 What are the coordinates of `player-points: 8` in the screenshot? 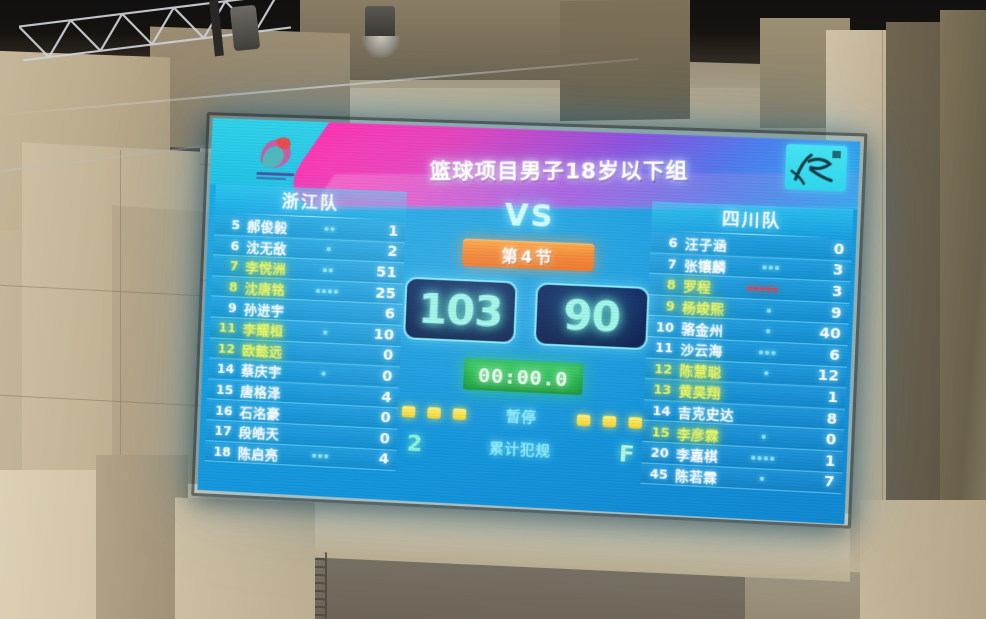 It's located at (832, 419).